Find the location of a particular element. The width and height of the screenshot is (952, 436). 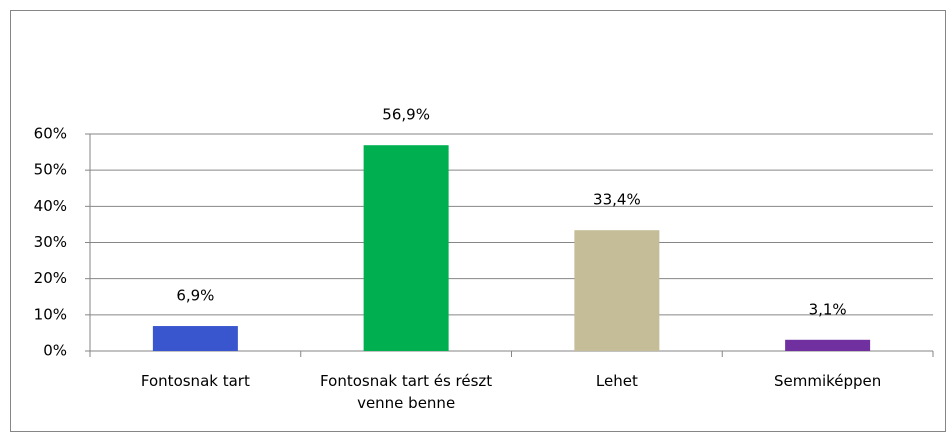

y-tick-label: 20% is located at coordinates (50, 278).